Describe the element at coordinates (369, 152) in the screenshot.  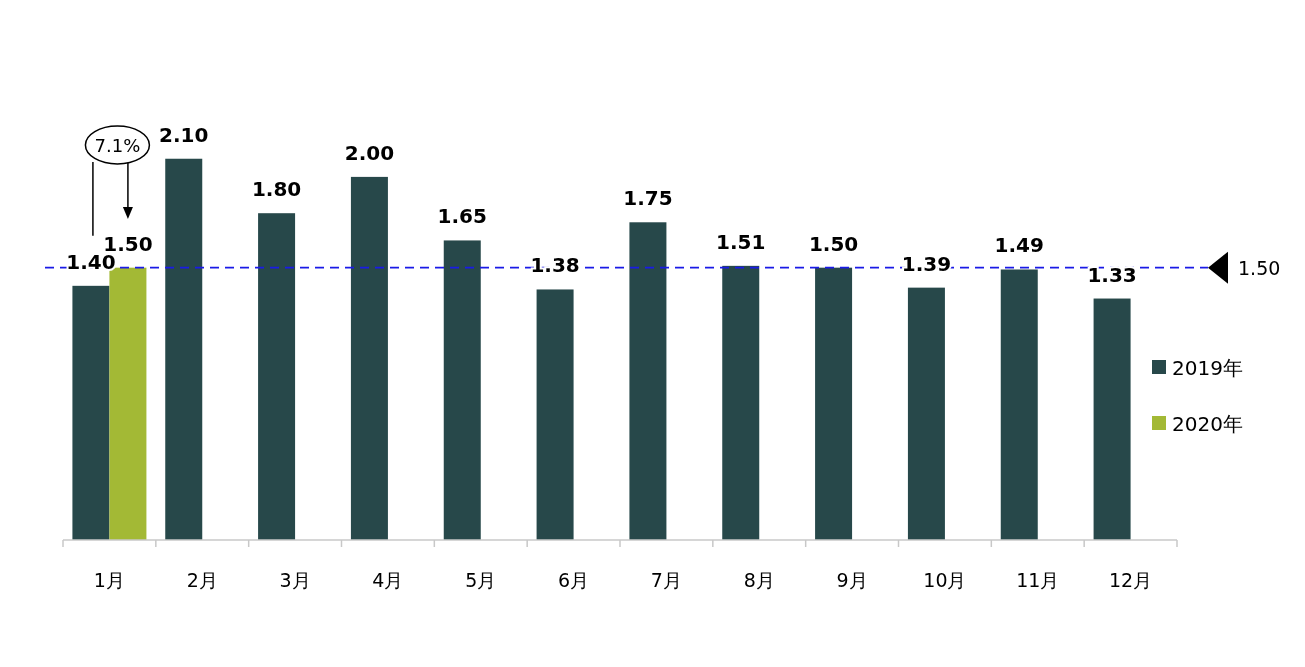
I see `data-label: 2.00` at that location.